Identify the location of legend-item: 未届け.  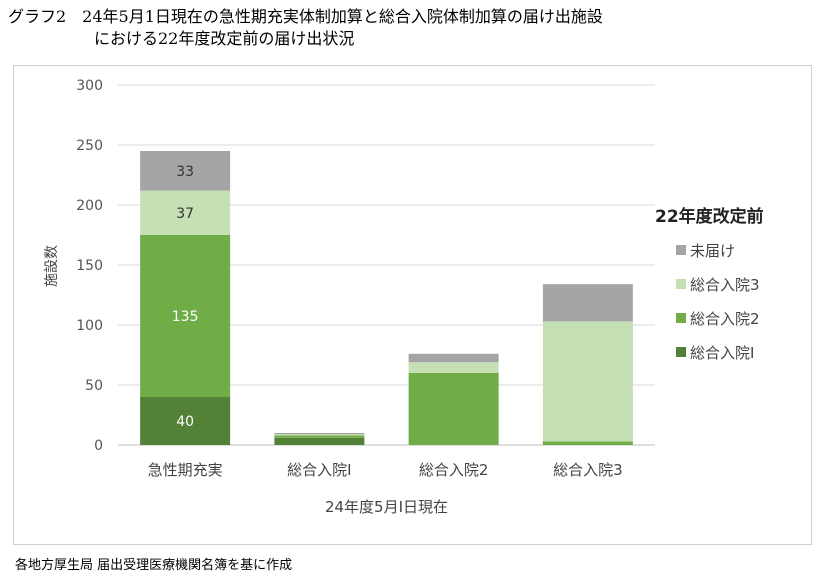
(736, 250).